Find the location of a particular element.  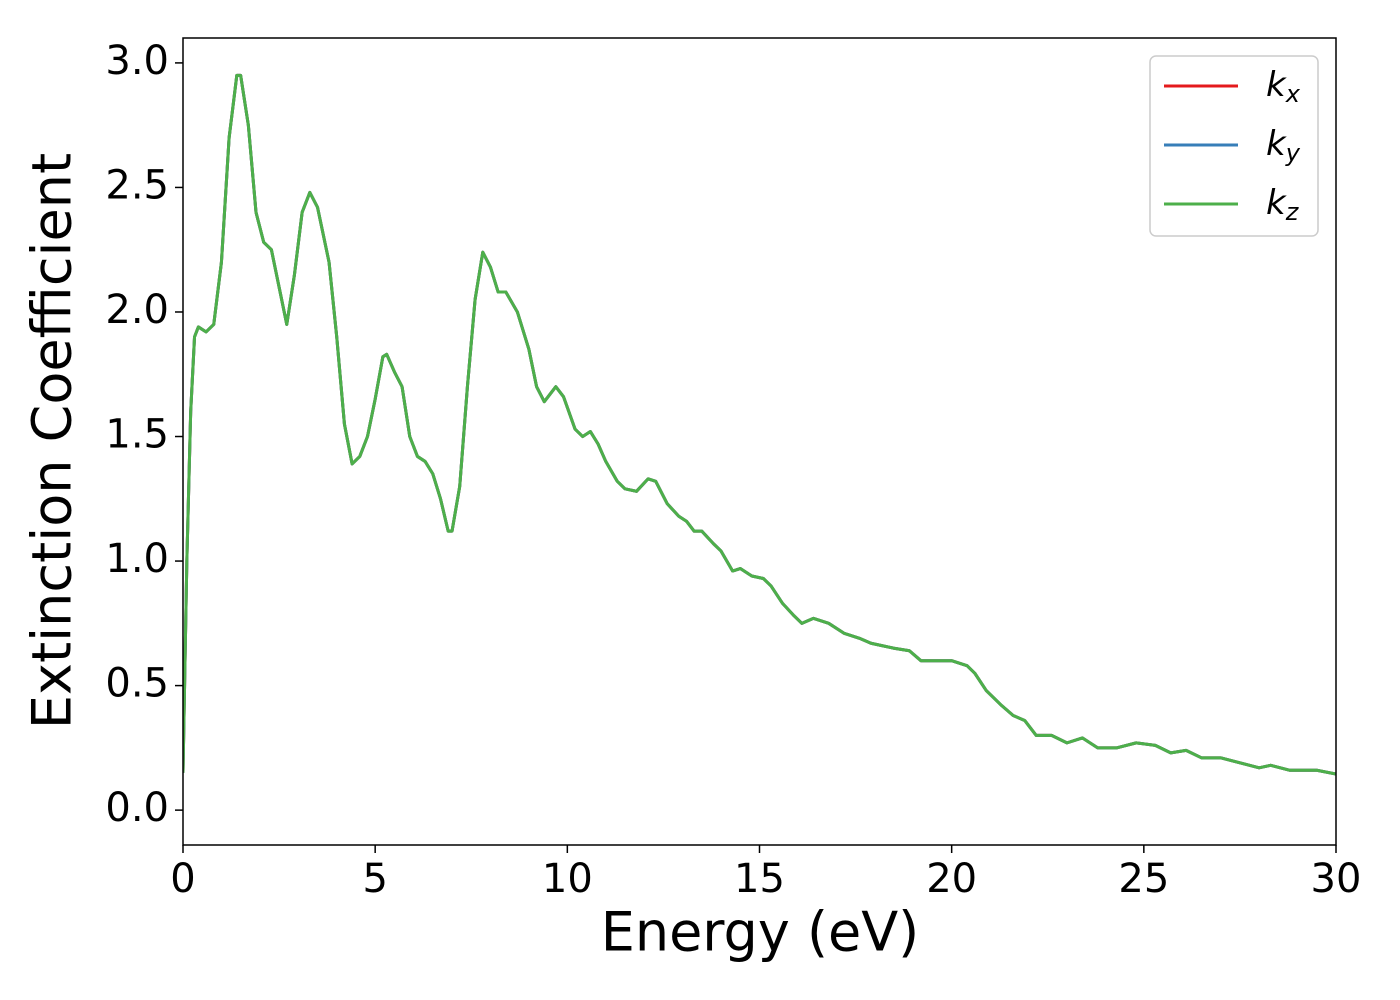

x-tick-label: 10 is located at coordinates (567, 879).